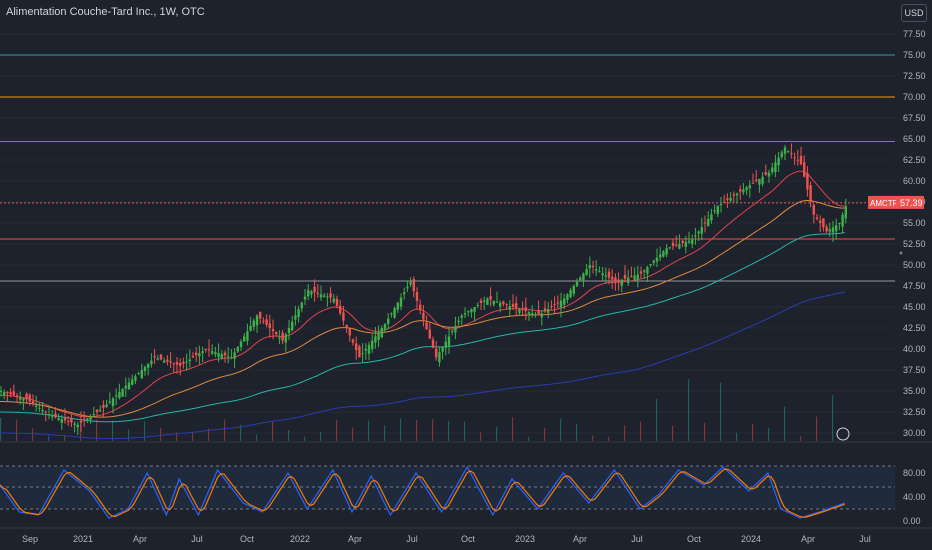 The image size is (932, 550). Describe the element at coordinates (30, 539) in the screenshot. I see `x-tick-label: Sep` at that location.